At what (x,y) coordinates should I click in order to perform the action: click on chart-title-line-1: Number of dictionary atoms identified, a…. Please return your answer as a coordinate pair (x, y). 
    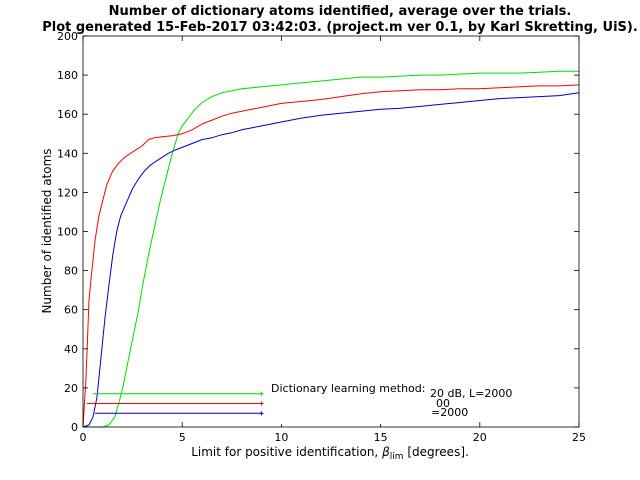
    Looking at the image, I should click on (340, 11).